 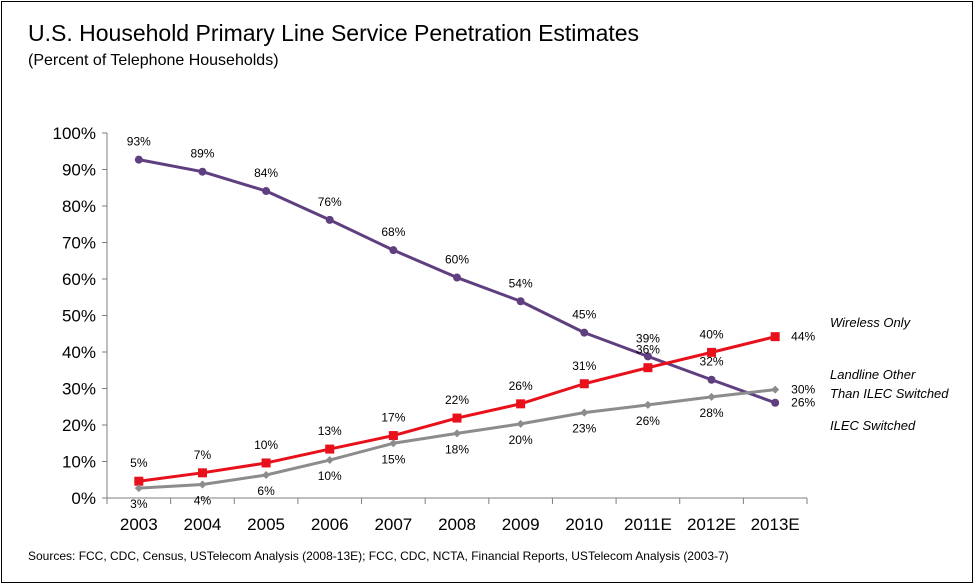 I want to click on y-tick-label: 50%, so click(x=79, y=316).